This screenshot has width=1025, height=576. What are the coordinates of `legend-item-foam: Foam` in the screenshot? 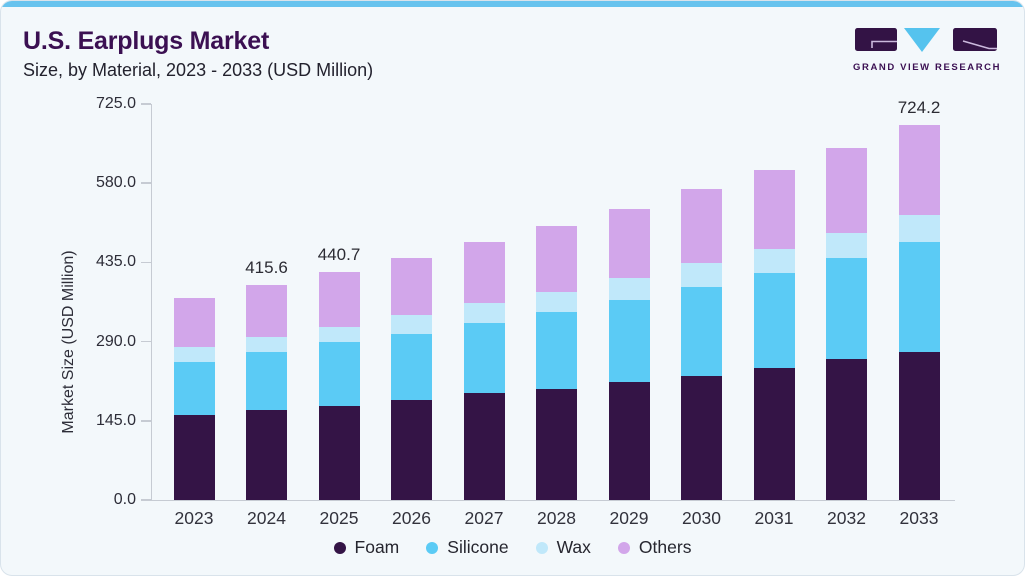 It's located at (366, 547).